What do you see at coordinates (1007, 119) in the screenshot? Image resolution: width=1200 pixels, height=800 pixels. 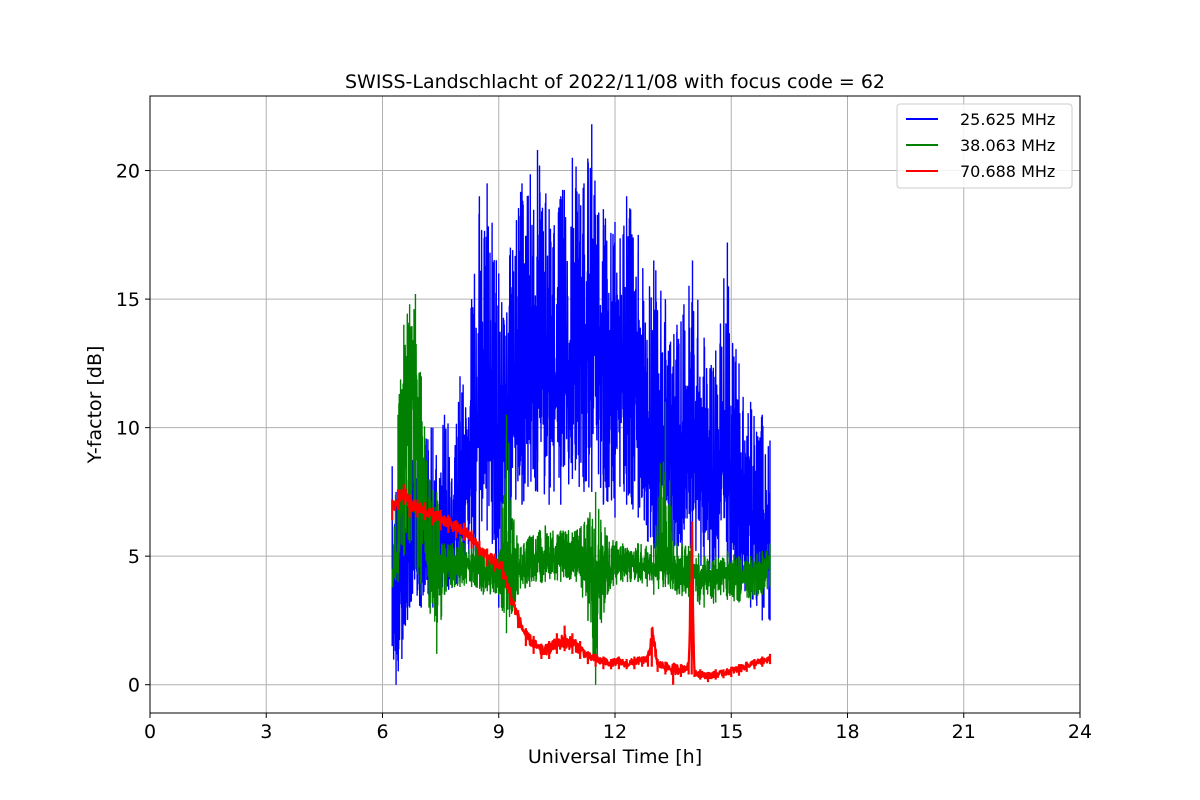 I see `legend-label-25-625: 25.625 MHz` at bounding box center [1007, 119].